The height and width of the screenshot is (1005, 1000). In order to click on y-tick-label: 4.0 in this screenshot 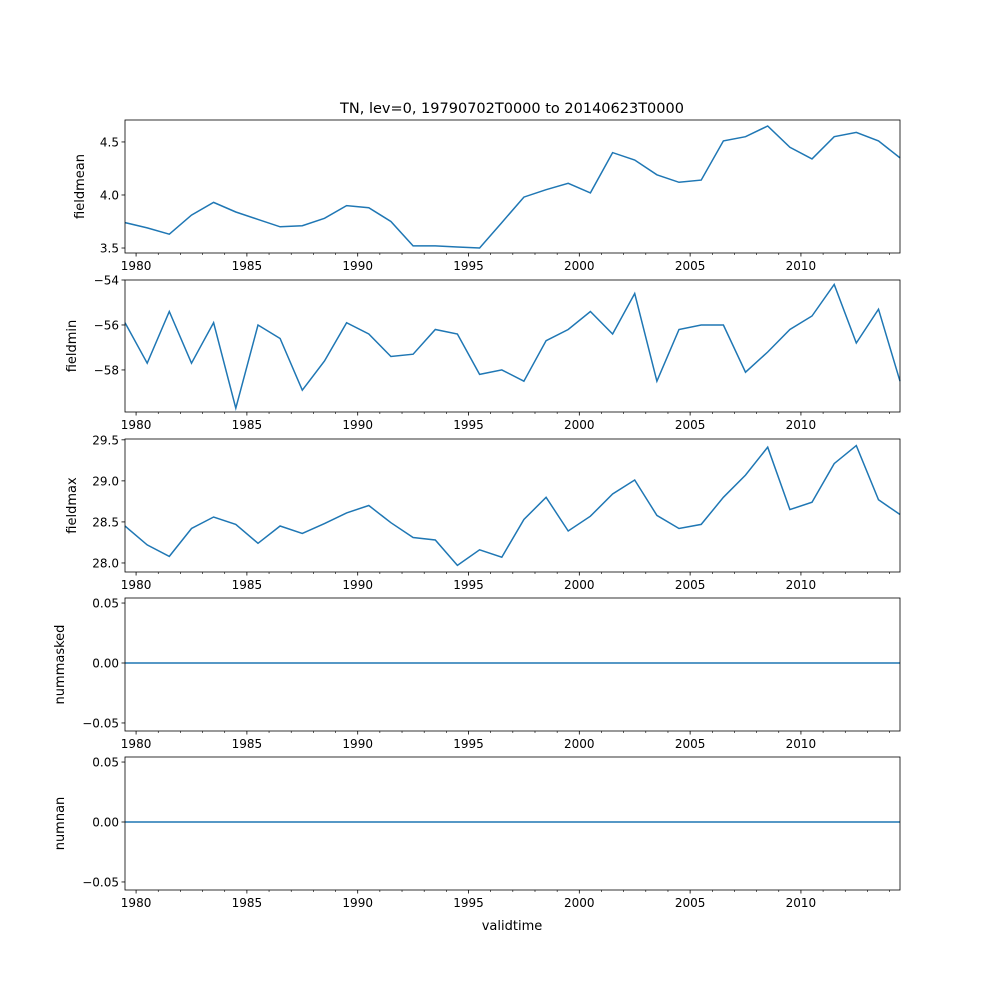, I will do `click(109, 195)`.